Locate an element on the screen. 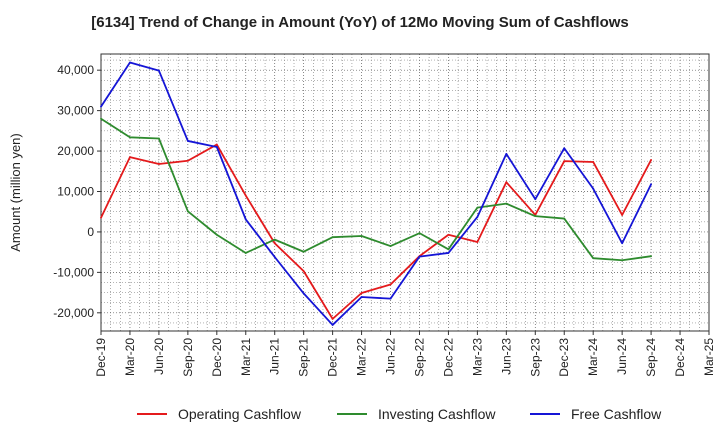 The image size is (720, 440). y-tick-label: 10,000 is located at coordinates (75, 191).